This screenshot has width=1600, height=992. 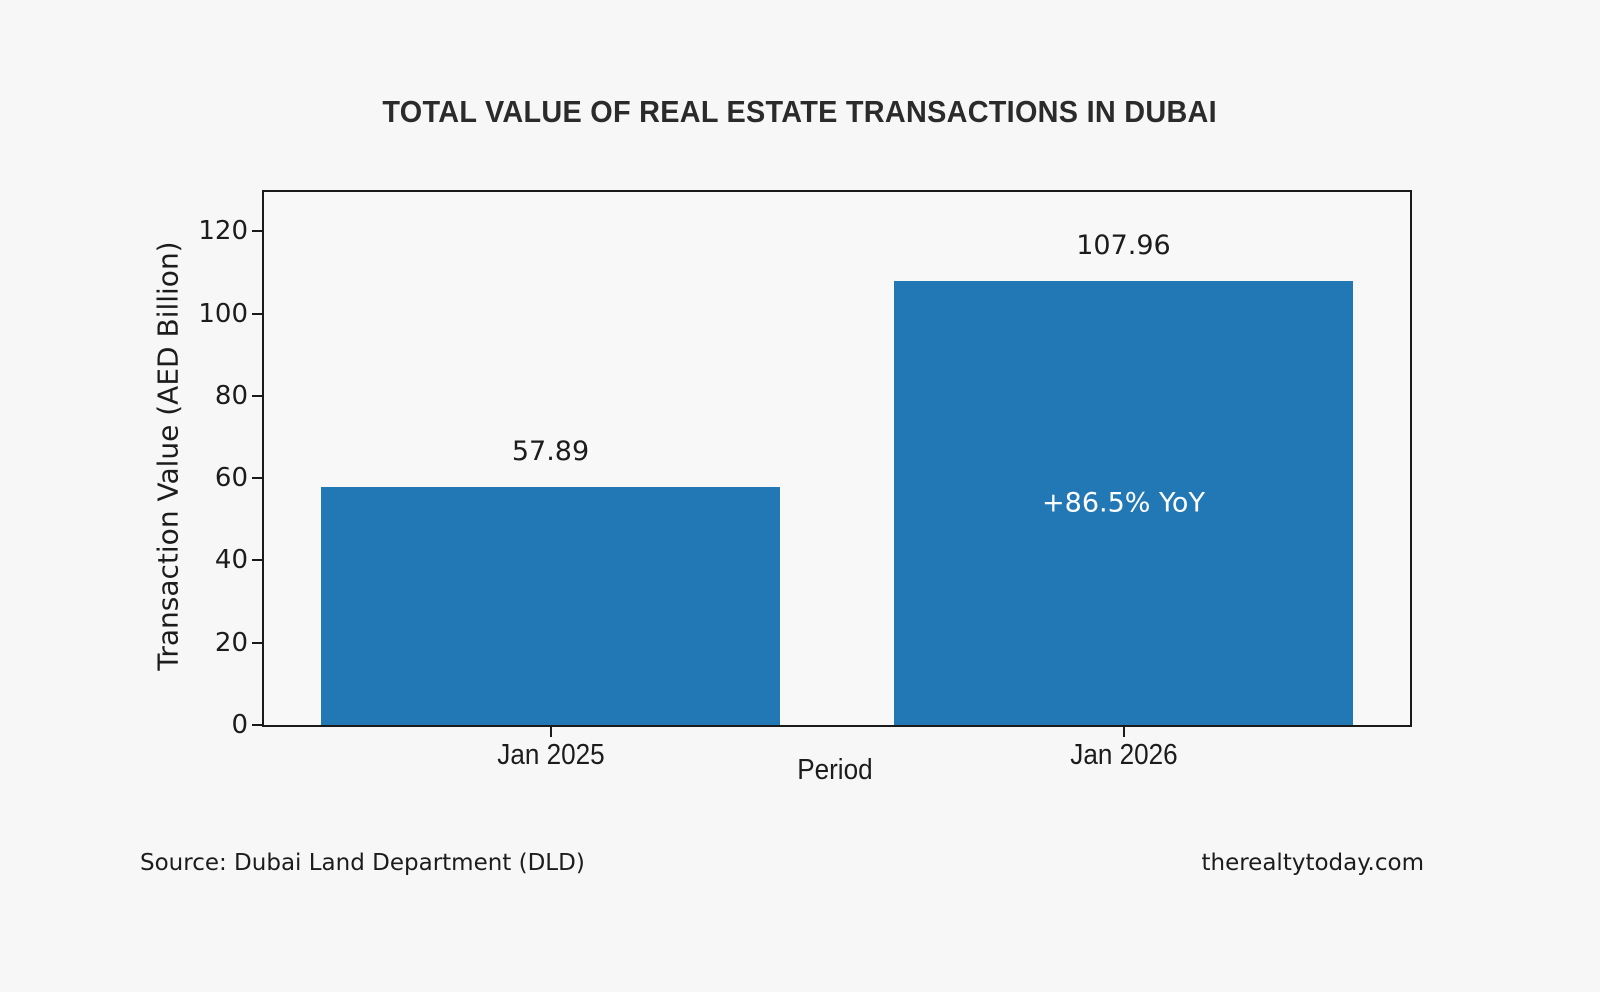 I want to click on y-tick-label: 80, so click(x=231, y=395).